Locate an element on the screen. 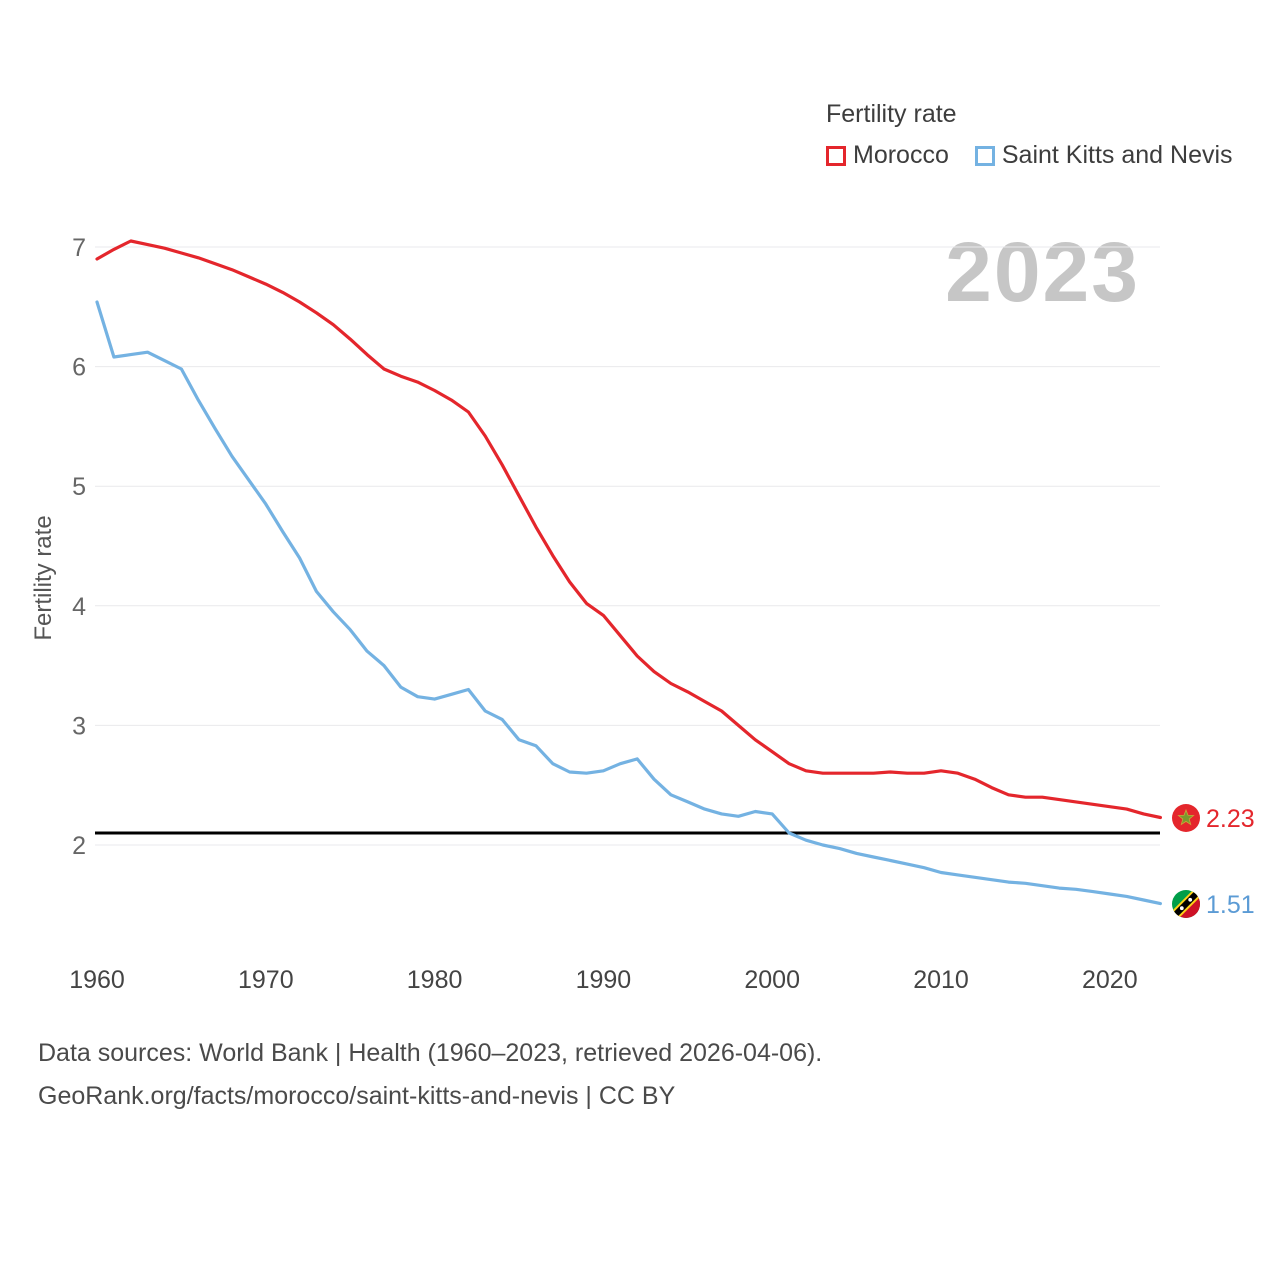  saint-kitts-flag-icon is located at coordinates (1186, 904).